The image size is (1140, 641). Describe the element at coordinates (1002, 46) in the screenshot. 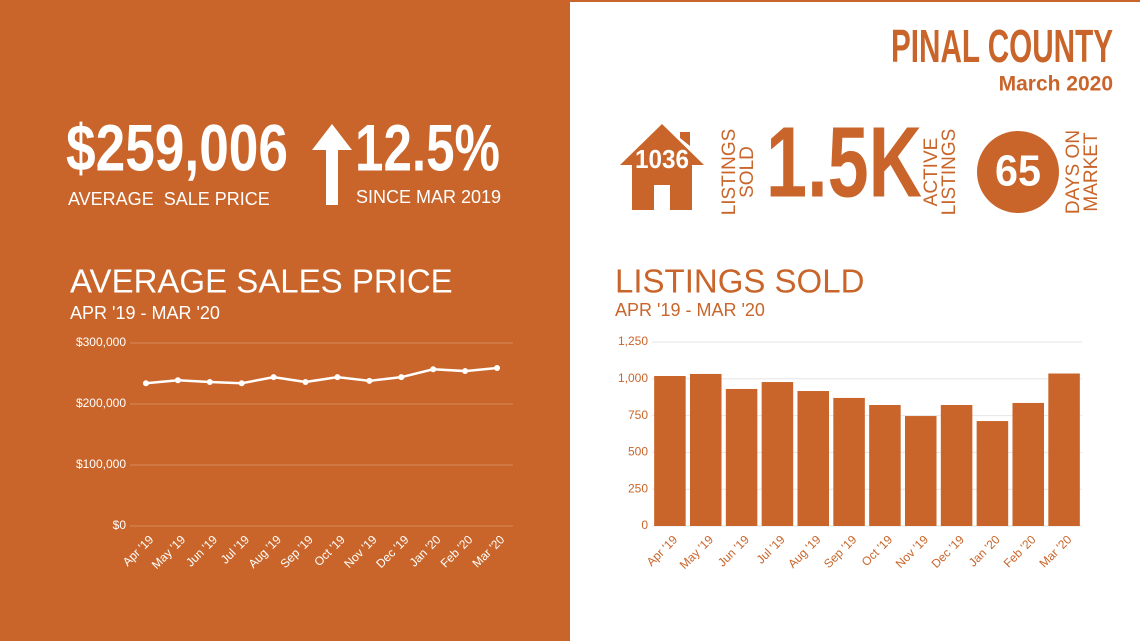

I see `title: PINAL COUNTY` at that location.